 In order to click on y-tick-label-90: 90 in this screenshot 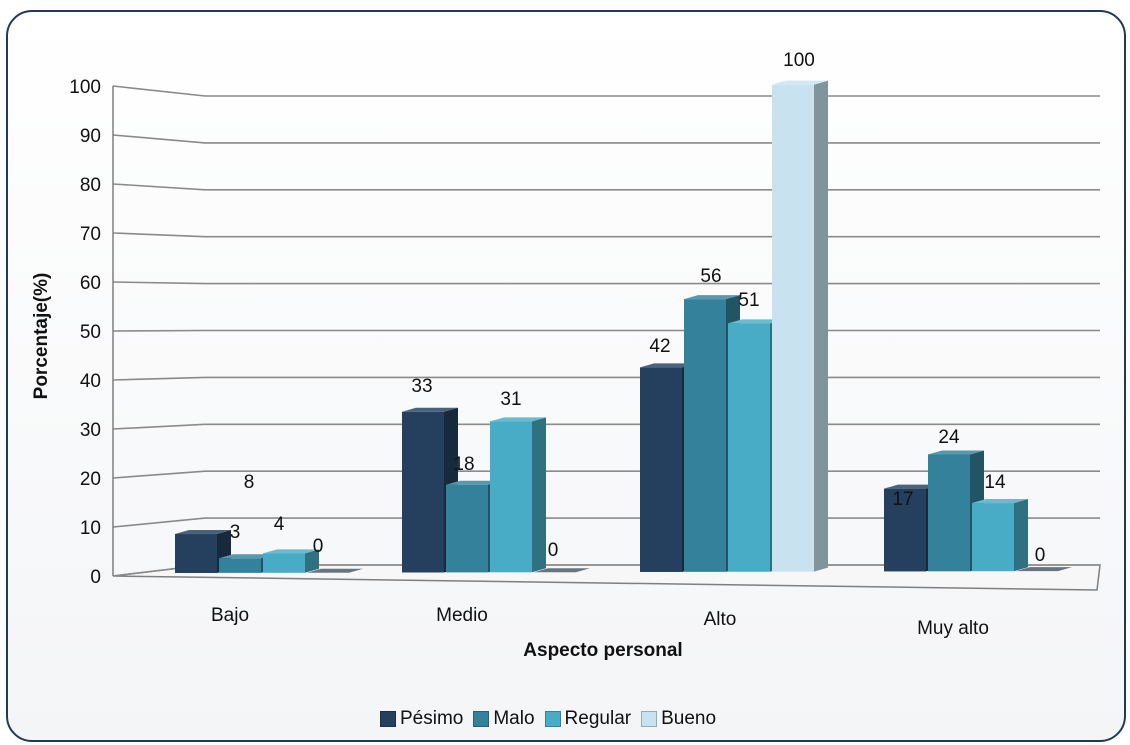, I will do `click(90, 136)`.